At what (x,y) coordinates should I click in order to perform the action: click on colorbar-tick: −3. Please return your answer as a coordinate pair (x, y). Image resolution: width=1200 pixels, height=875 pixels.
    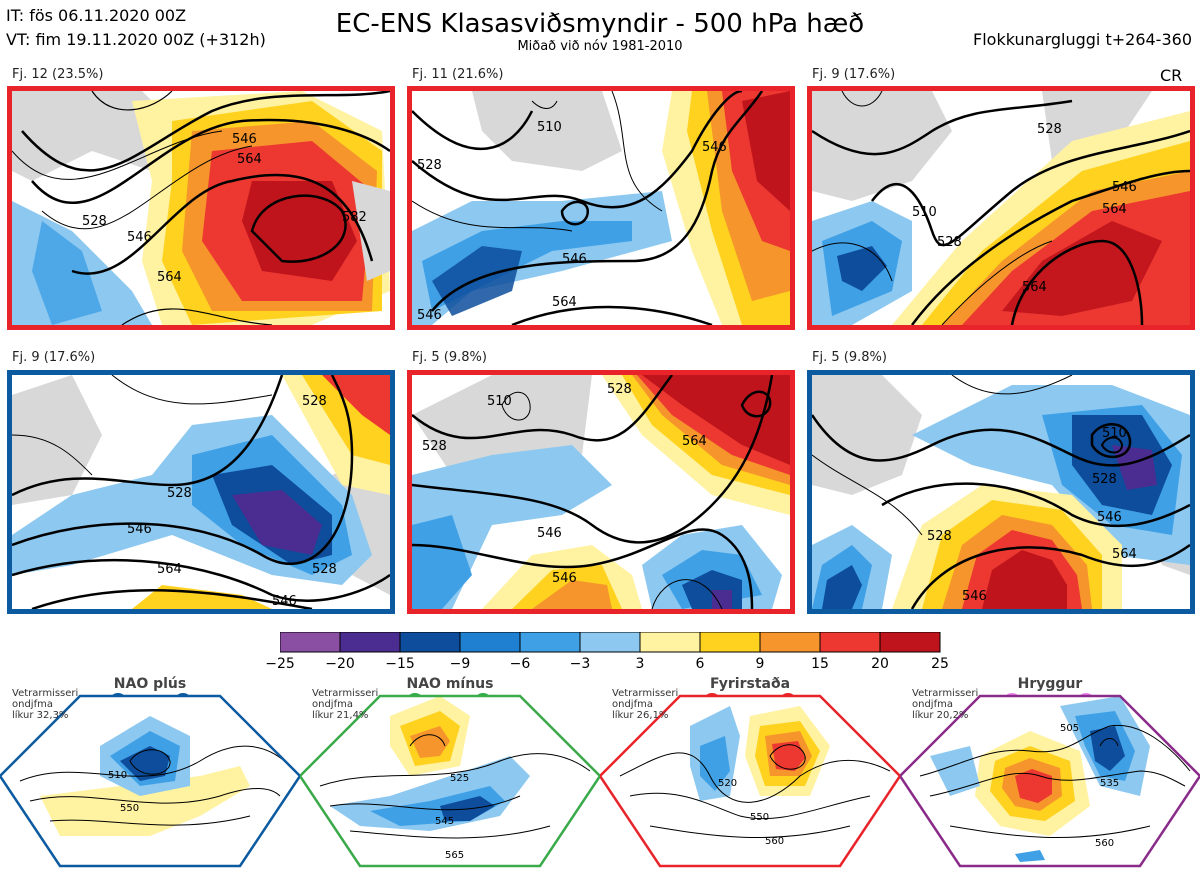
    Looking at the image, I should click on (580, 664).